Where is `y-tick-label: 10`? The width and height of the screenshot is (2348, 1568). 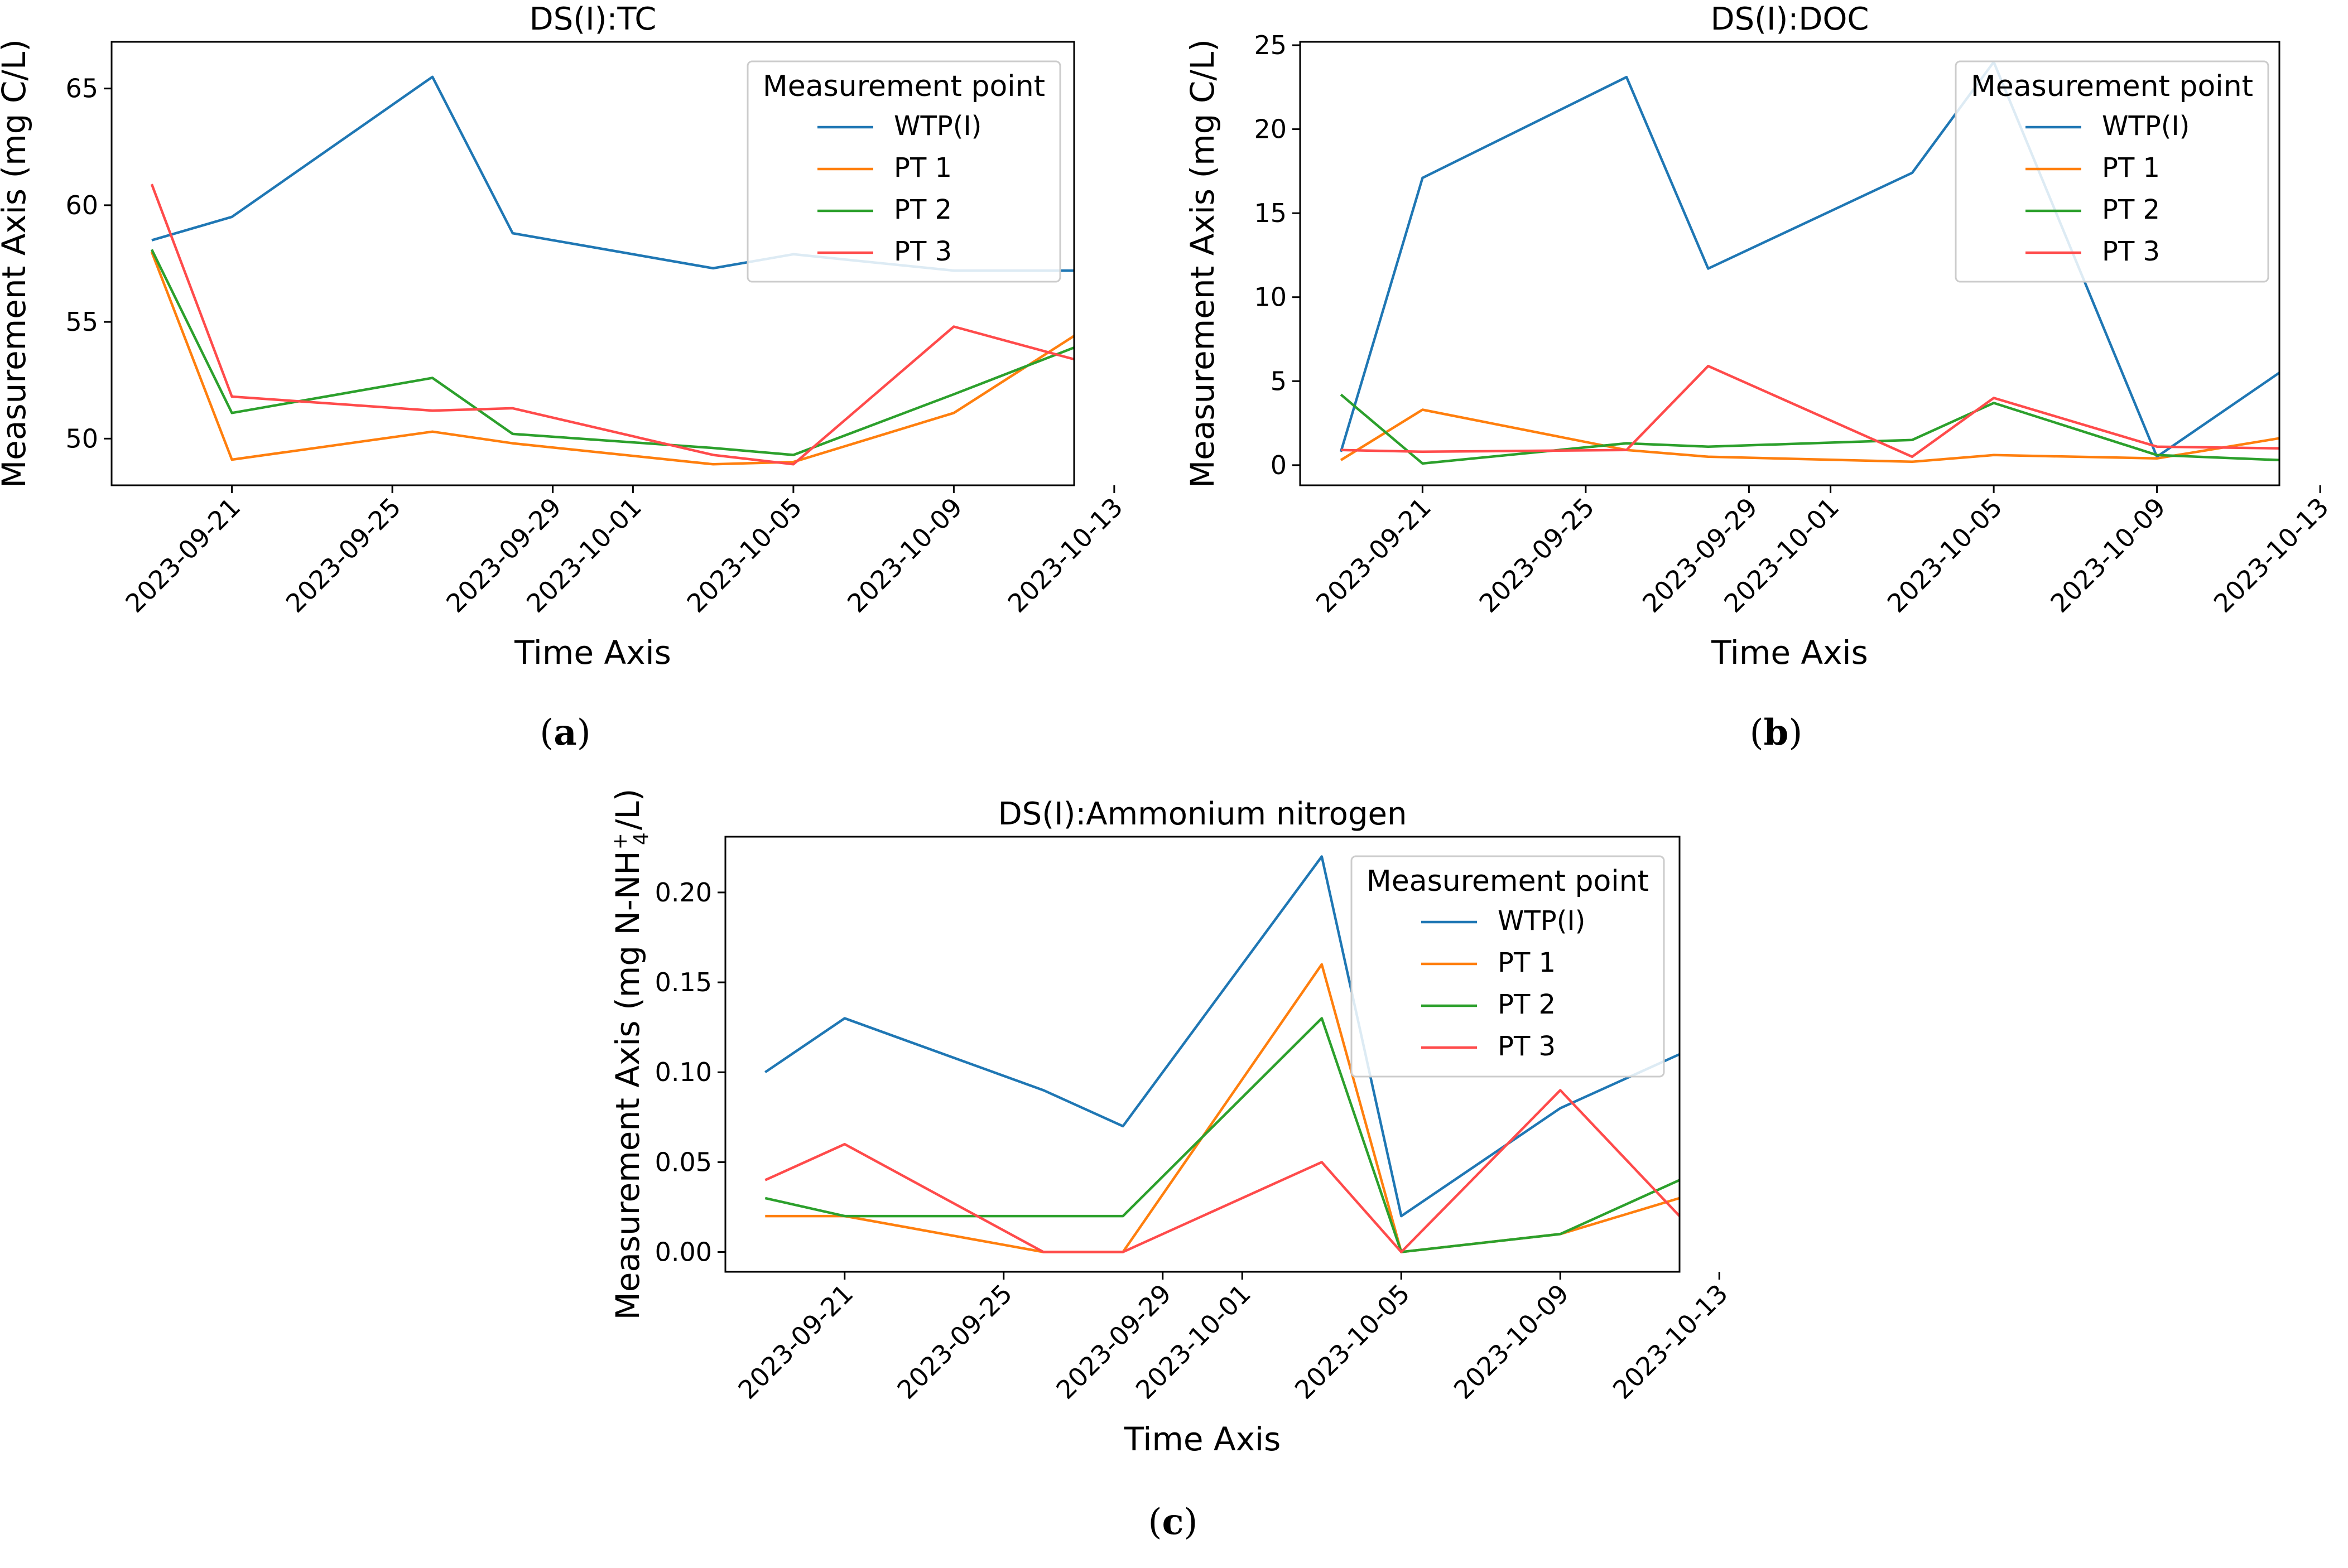
y-tick-label: 10 is located at coordinates (1270, 297).